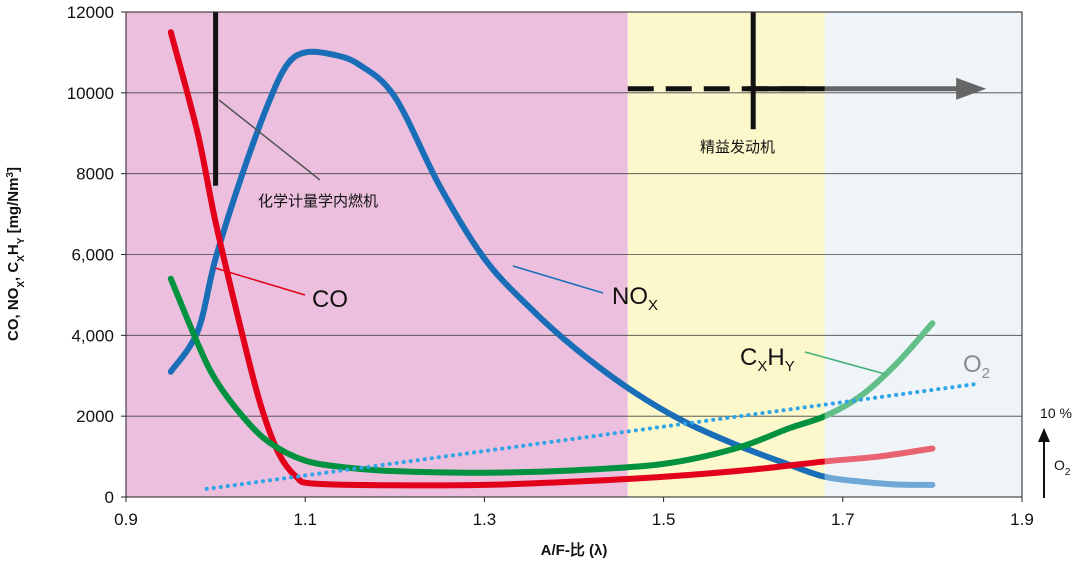 Image resolution: width=1080 pixels, height=562 pixels. What do you see at coordinates (1055, 451) in the screenshot?
I see `o2-side-indicator: 10 % O2` at bounding box center [1055, 451].